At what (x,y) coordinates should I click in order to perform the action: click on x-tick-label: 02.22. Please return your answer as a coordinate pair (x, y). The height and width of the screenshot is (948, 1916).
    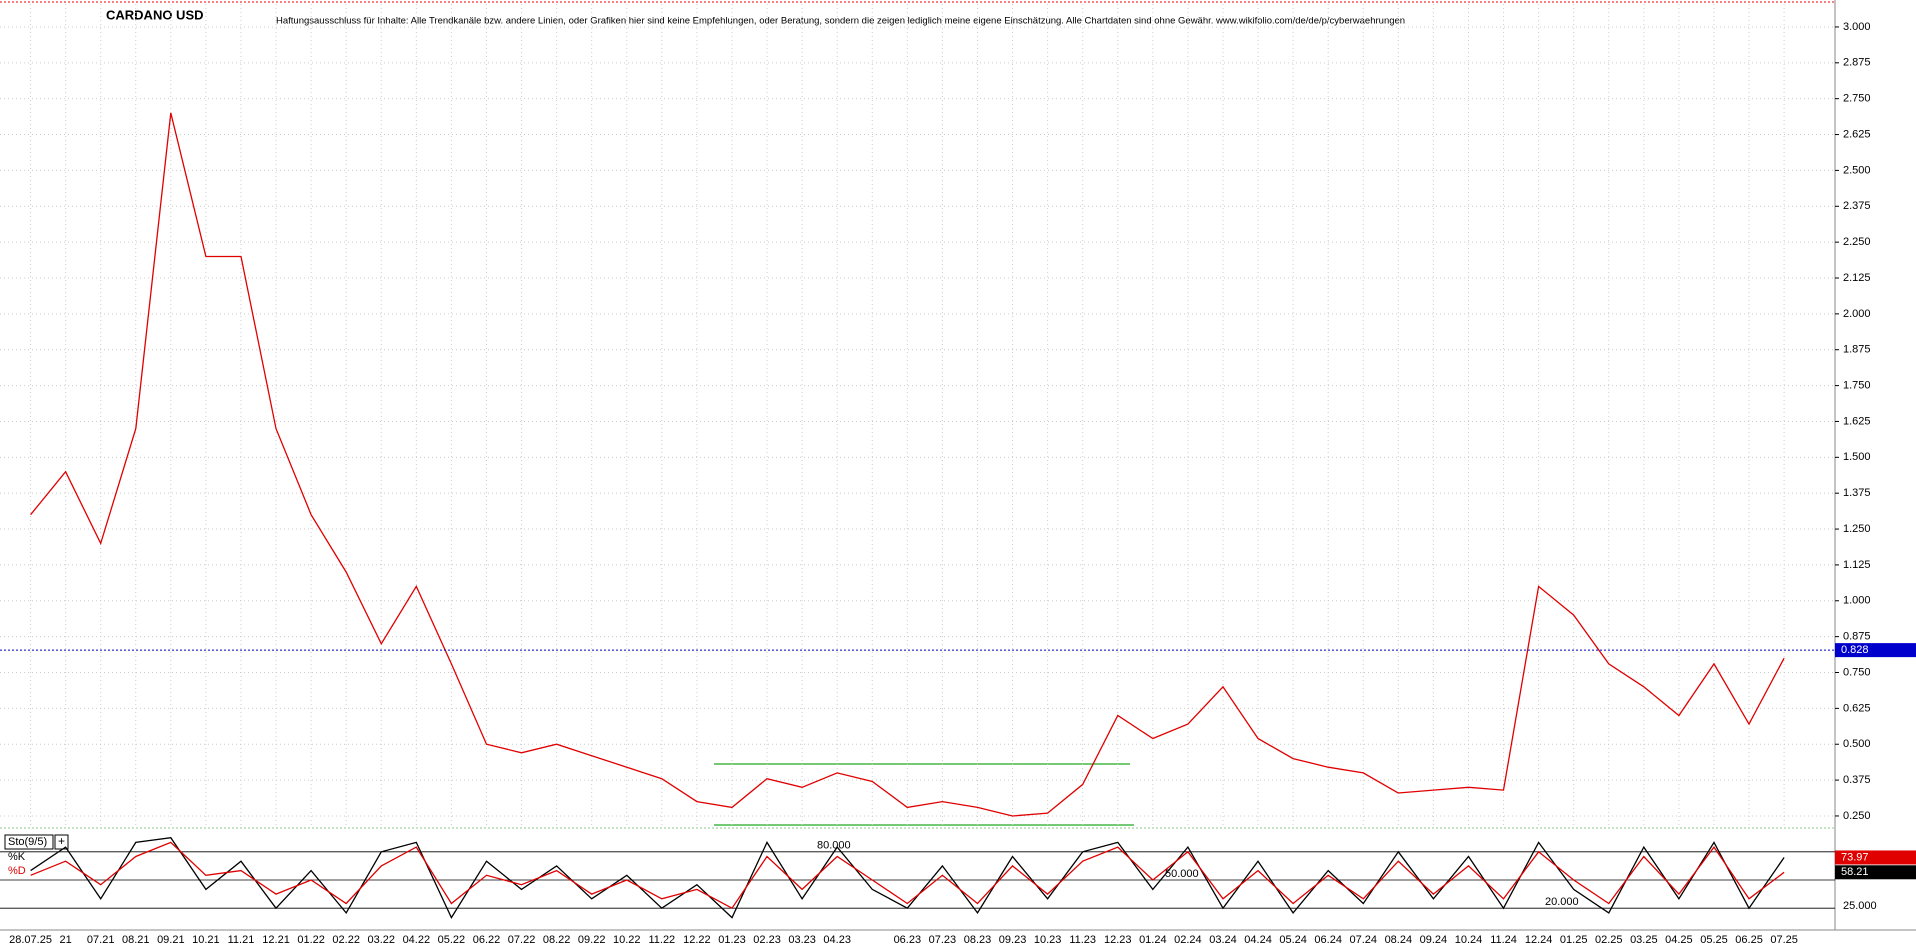
    Looking at the image, I should click on (346, 940).